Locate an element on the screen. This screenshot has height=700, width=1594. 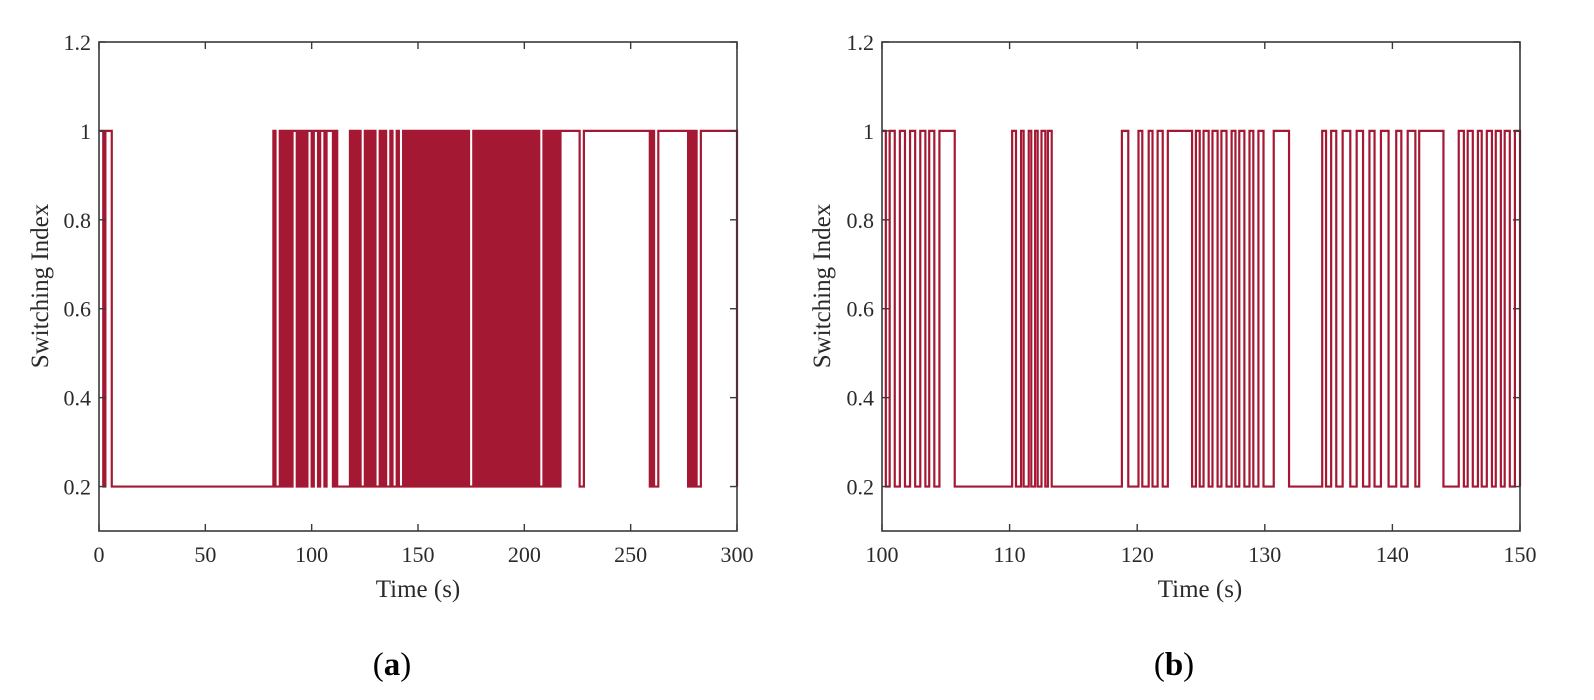
x-tick-label-a: 200 is located at coordinates (524, 554).